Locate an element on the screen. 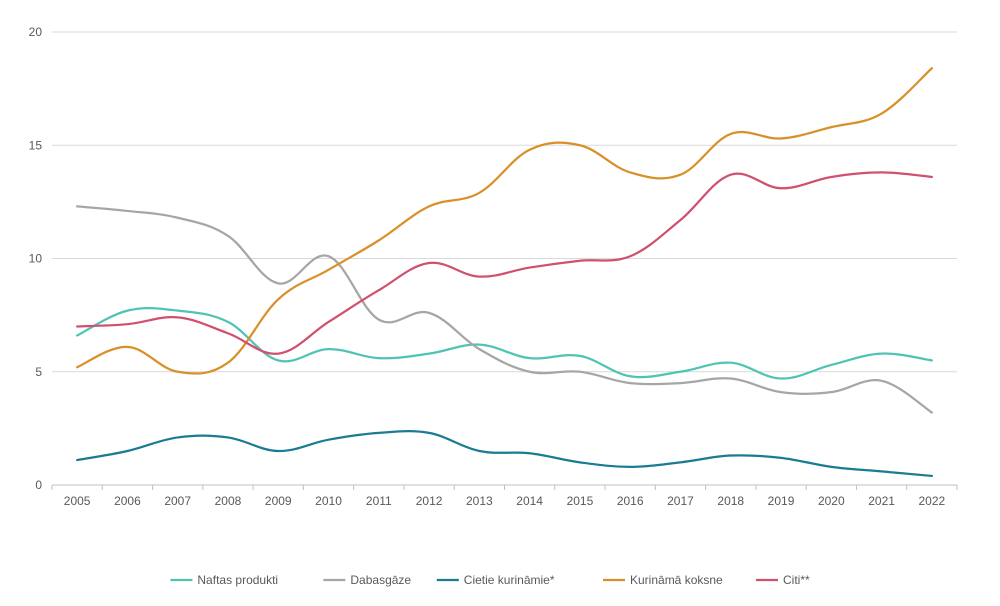 The width and height of the screenshot is (1000, 606). x-tick-label: 2021 is located at coordinates (881, 501).